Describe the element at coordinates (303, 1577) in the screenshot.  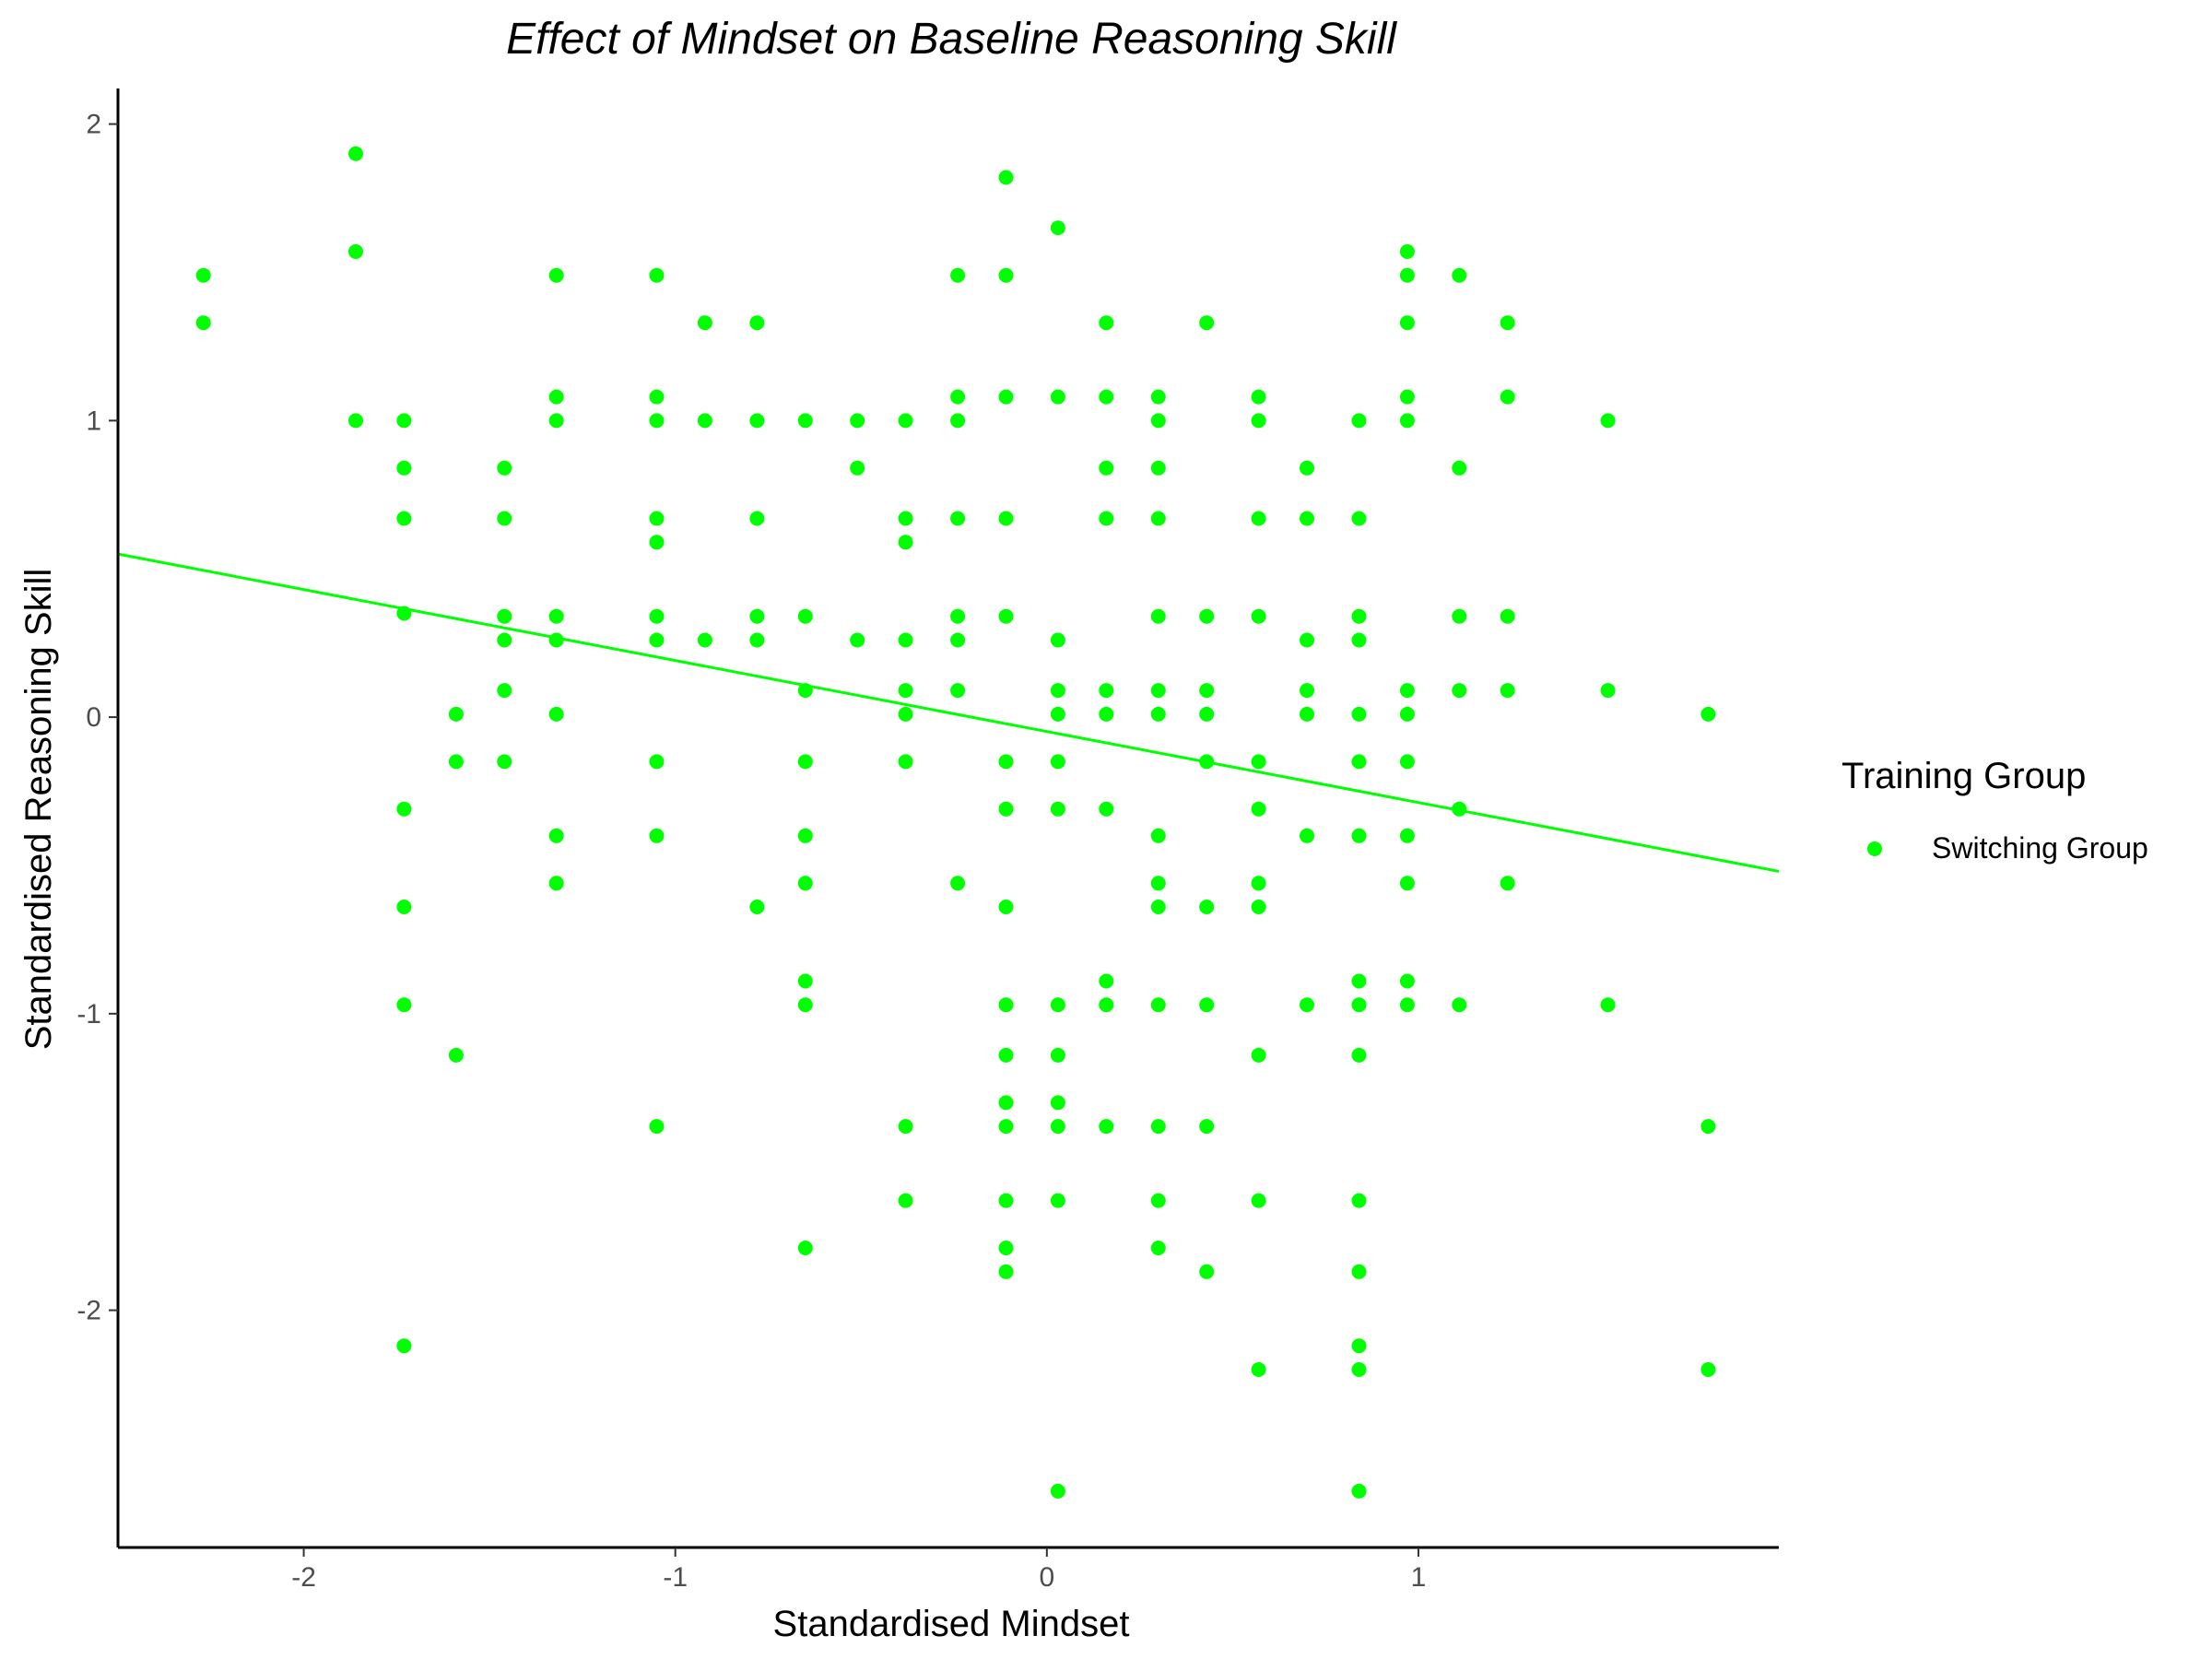
I see `x-tick-label: -2` at that location.